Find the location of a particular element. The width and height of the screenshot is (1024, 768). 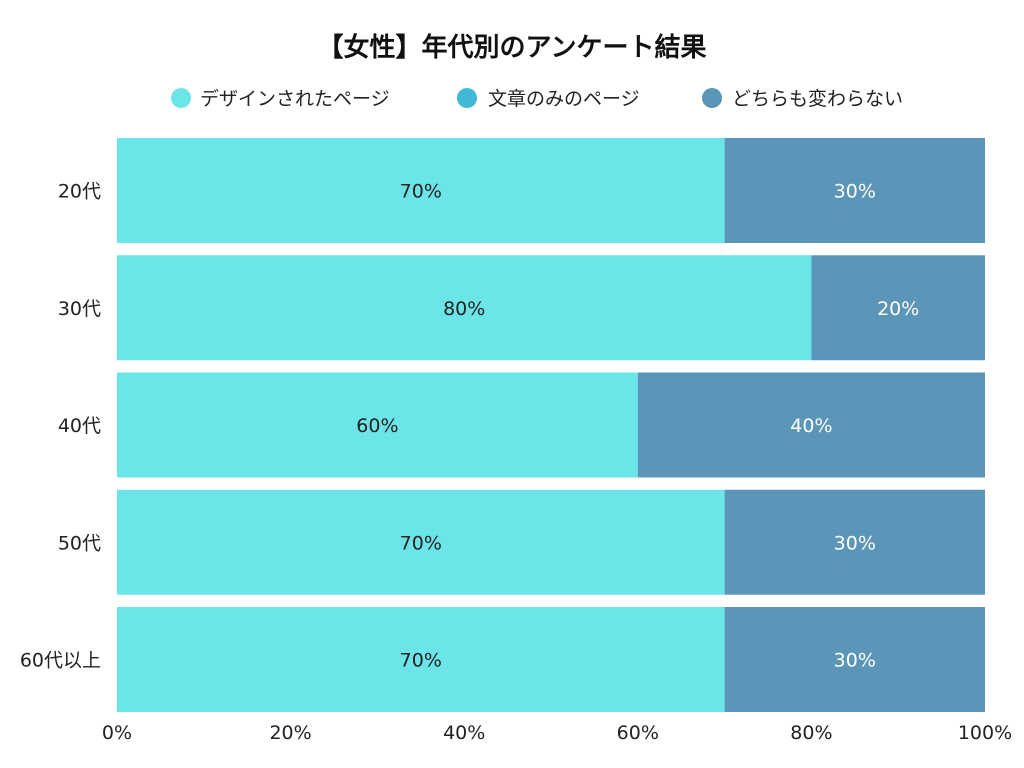

category-labels: 20代 30代 40代 50代 60代以上 is located at coordinates (60, 426).